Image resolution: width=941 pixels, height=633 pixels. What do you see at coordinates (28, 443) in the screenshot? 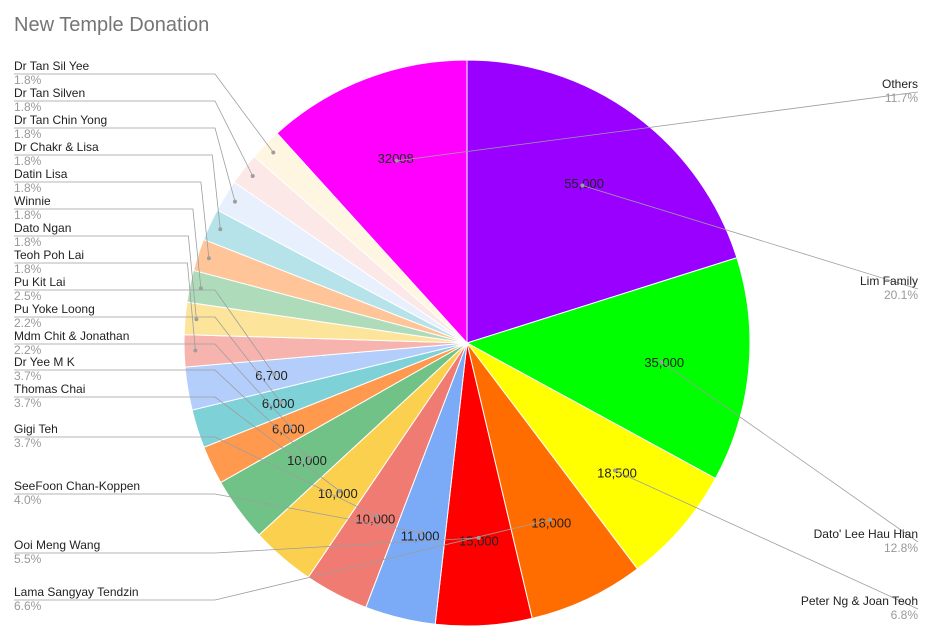
I see `slice-percent-gigi-teh: 3.7%` at bounding box center [28, 443].